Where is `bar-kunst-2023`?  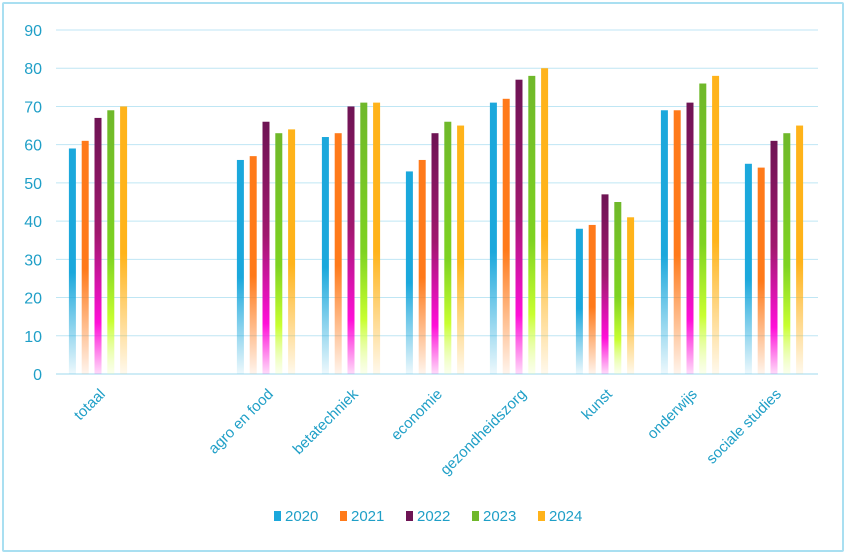
bar-kunst-2023 is located at coordinates (618, 288).